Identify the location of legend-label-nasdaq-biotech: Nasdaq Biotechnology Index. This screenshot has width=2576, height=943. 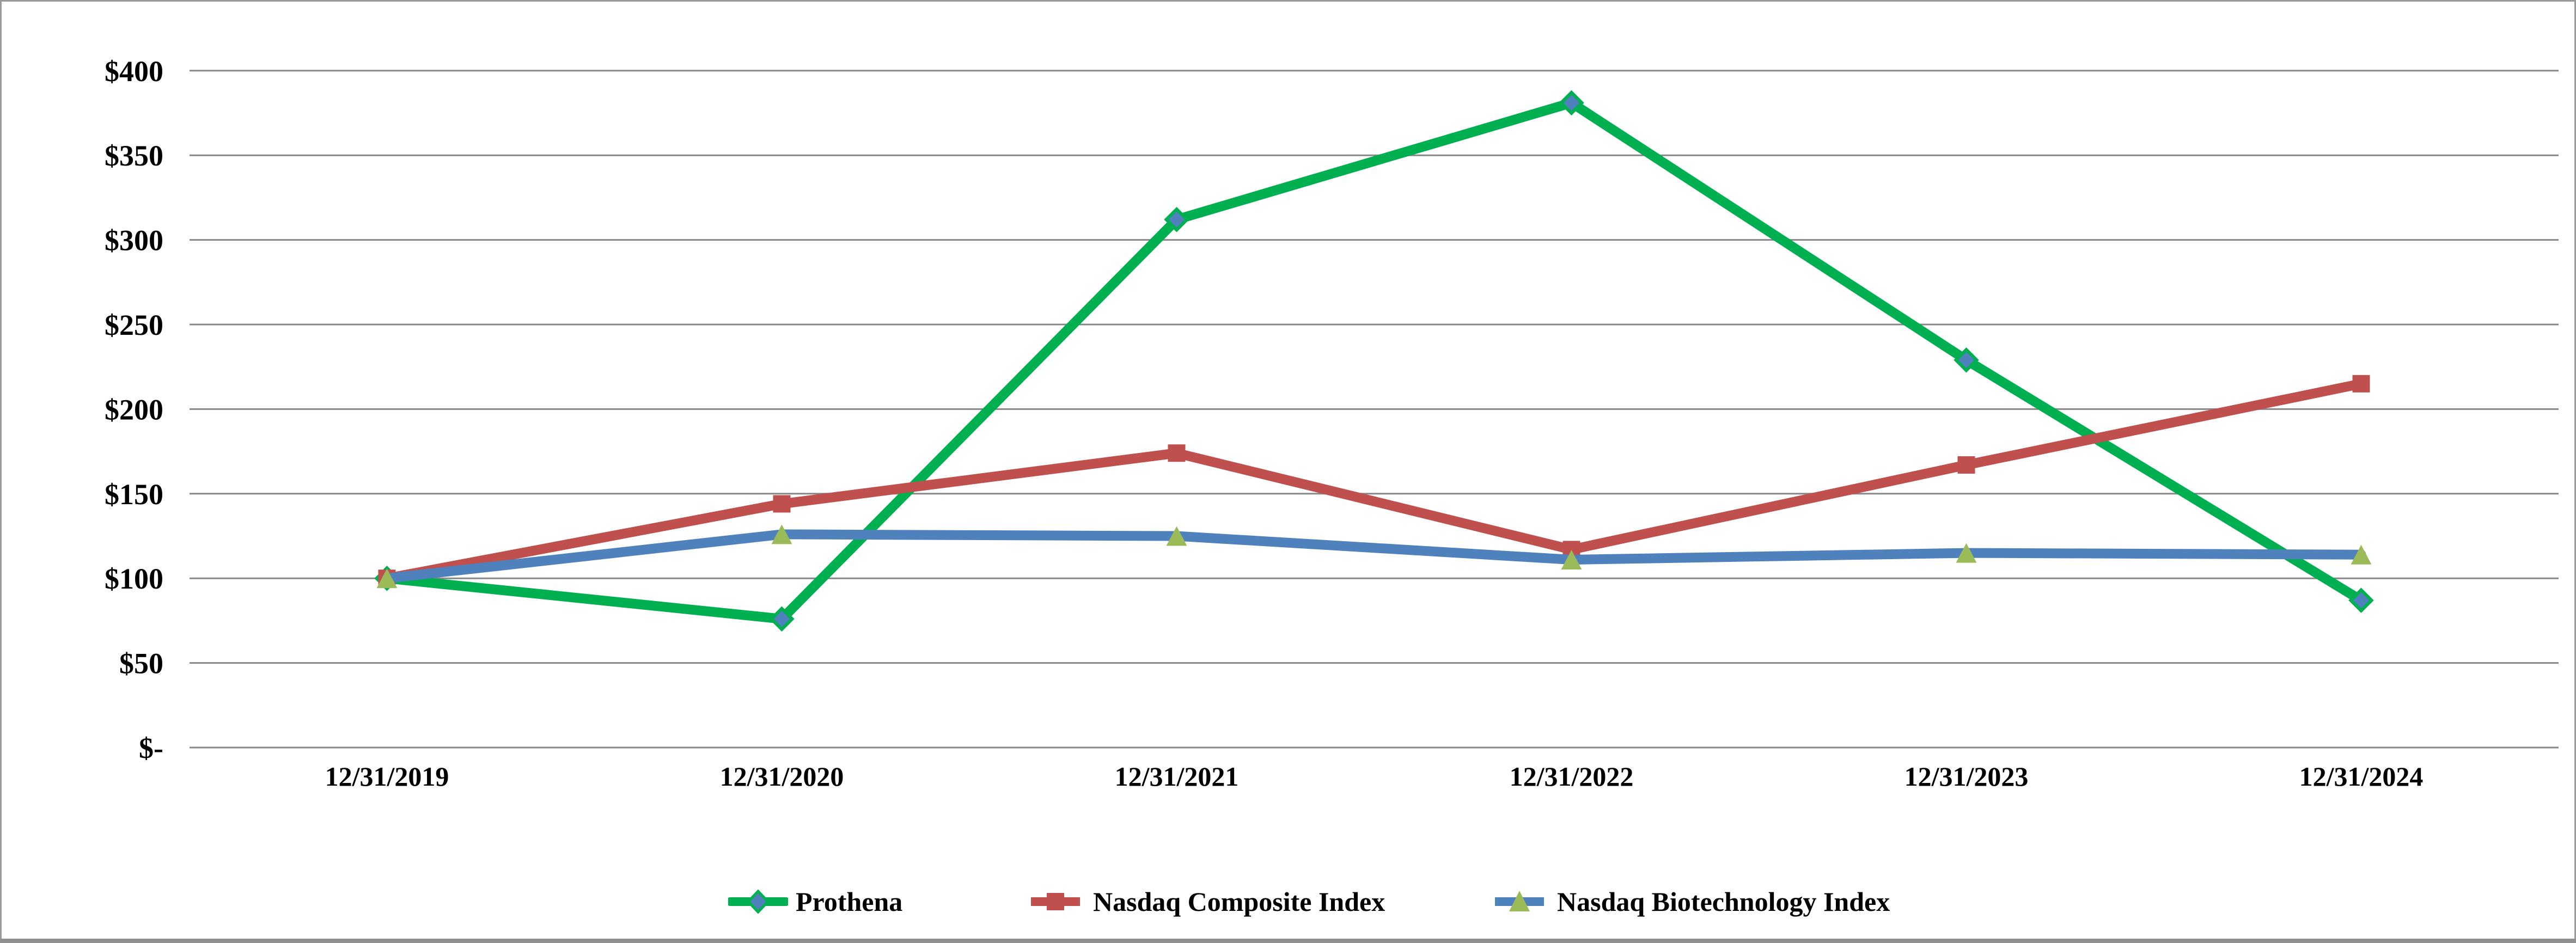
(1723, 901).